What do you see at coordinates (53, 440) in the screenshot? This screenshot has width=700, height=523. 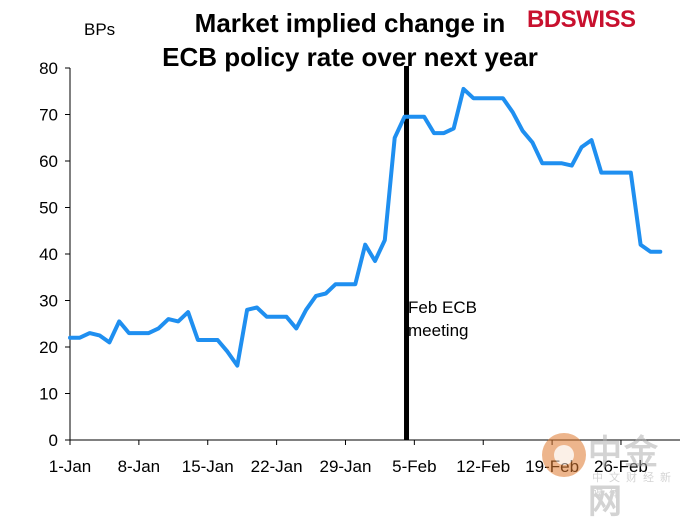 I see `y-tick-label: 0` at bounding box center [53, 440].